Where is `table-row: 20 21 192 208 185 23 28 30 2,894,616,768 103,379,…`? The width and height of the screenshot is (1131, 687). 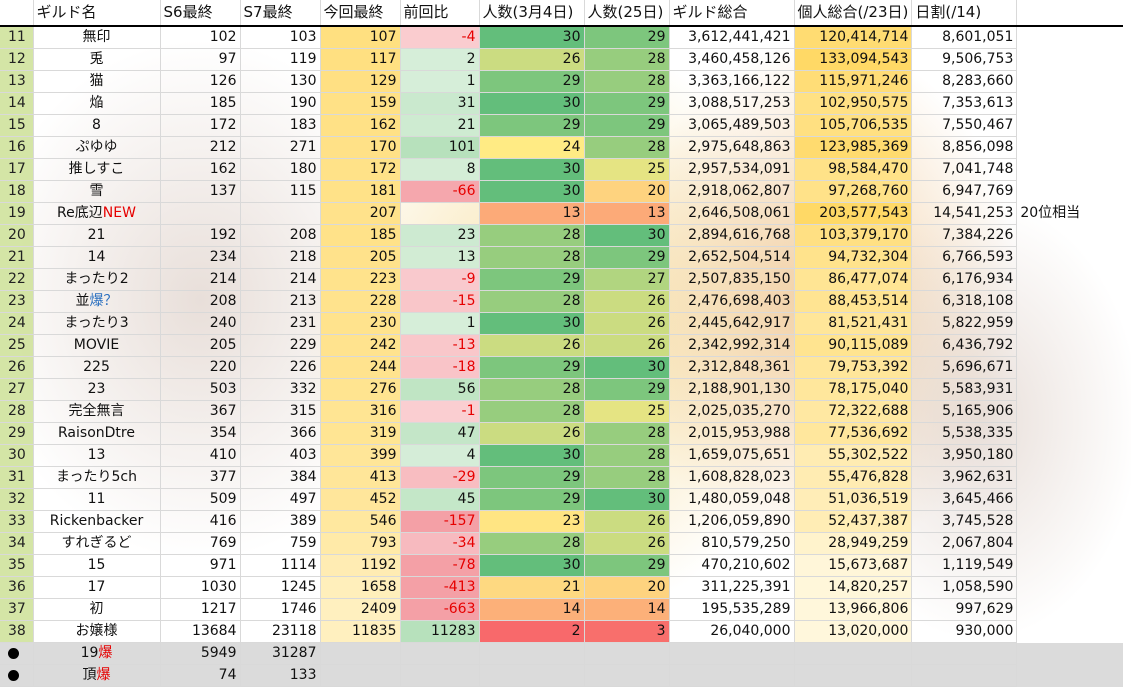 table-row: 20 21 192 208 185 23 28 30 2,894,616,768 103,379,… is located at coordinates (561, 235).